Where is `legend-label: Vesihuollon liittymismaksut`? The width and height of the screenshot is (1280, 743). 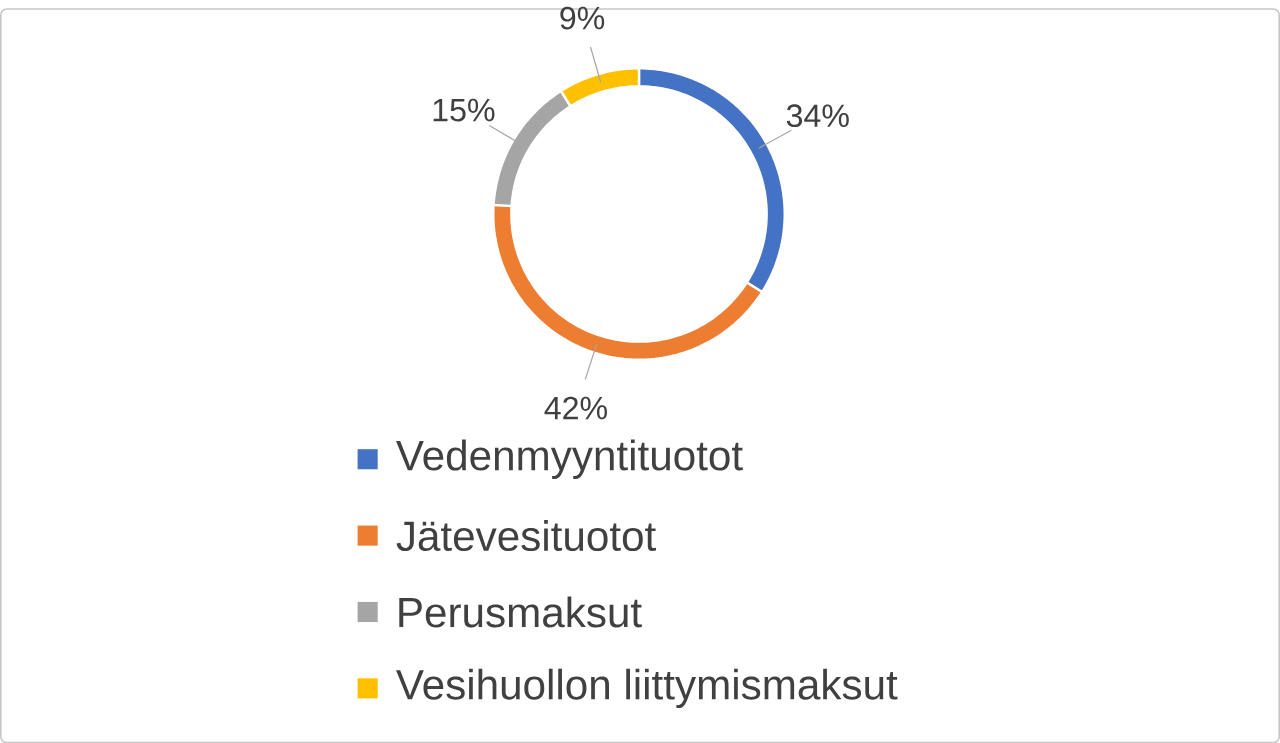
legend-label: Vesihuollon liittymismaksut is located at coordinates (647, 688).